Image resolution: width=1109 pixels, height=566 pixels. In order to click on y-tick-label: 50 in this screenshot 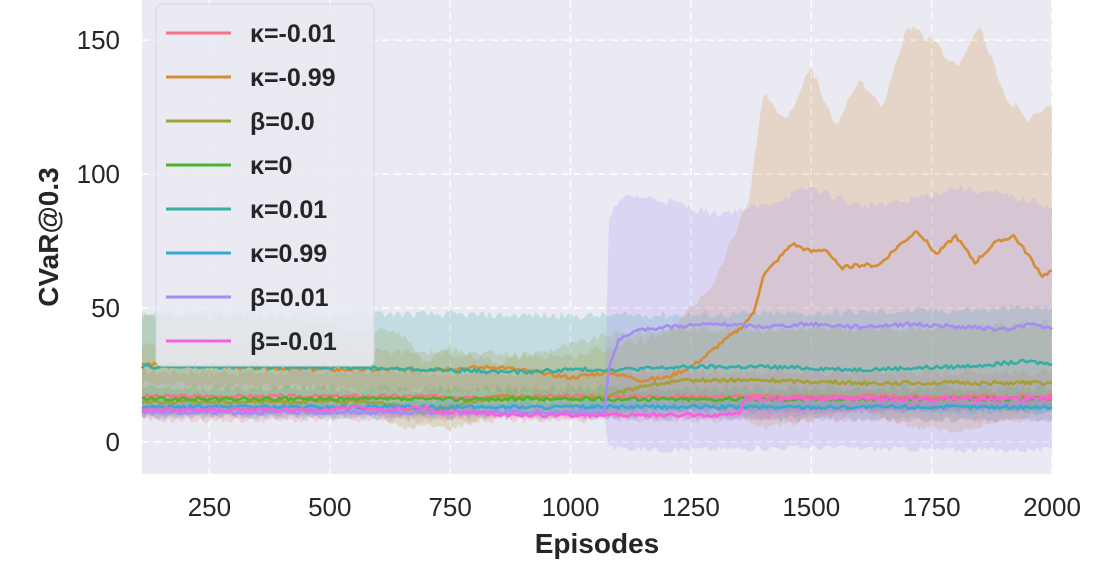, I will do `click(105, 308)`.